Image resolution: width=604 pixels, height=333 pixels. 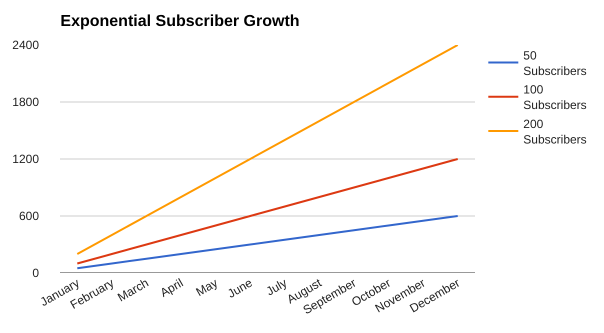 What do you see at coordinates (555, 97) in the screenshot?
I see `legend-label: 100 Subscribers` at bounding box center [555, 97].